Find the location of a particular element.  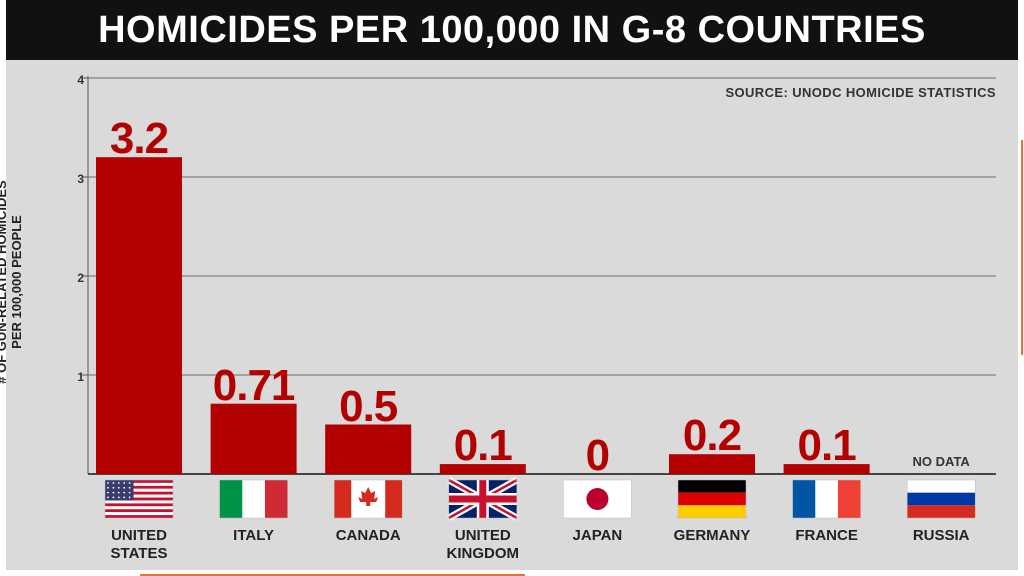

canada-flag is located at coordinates (368, 499).